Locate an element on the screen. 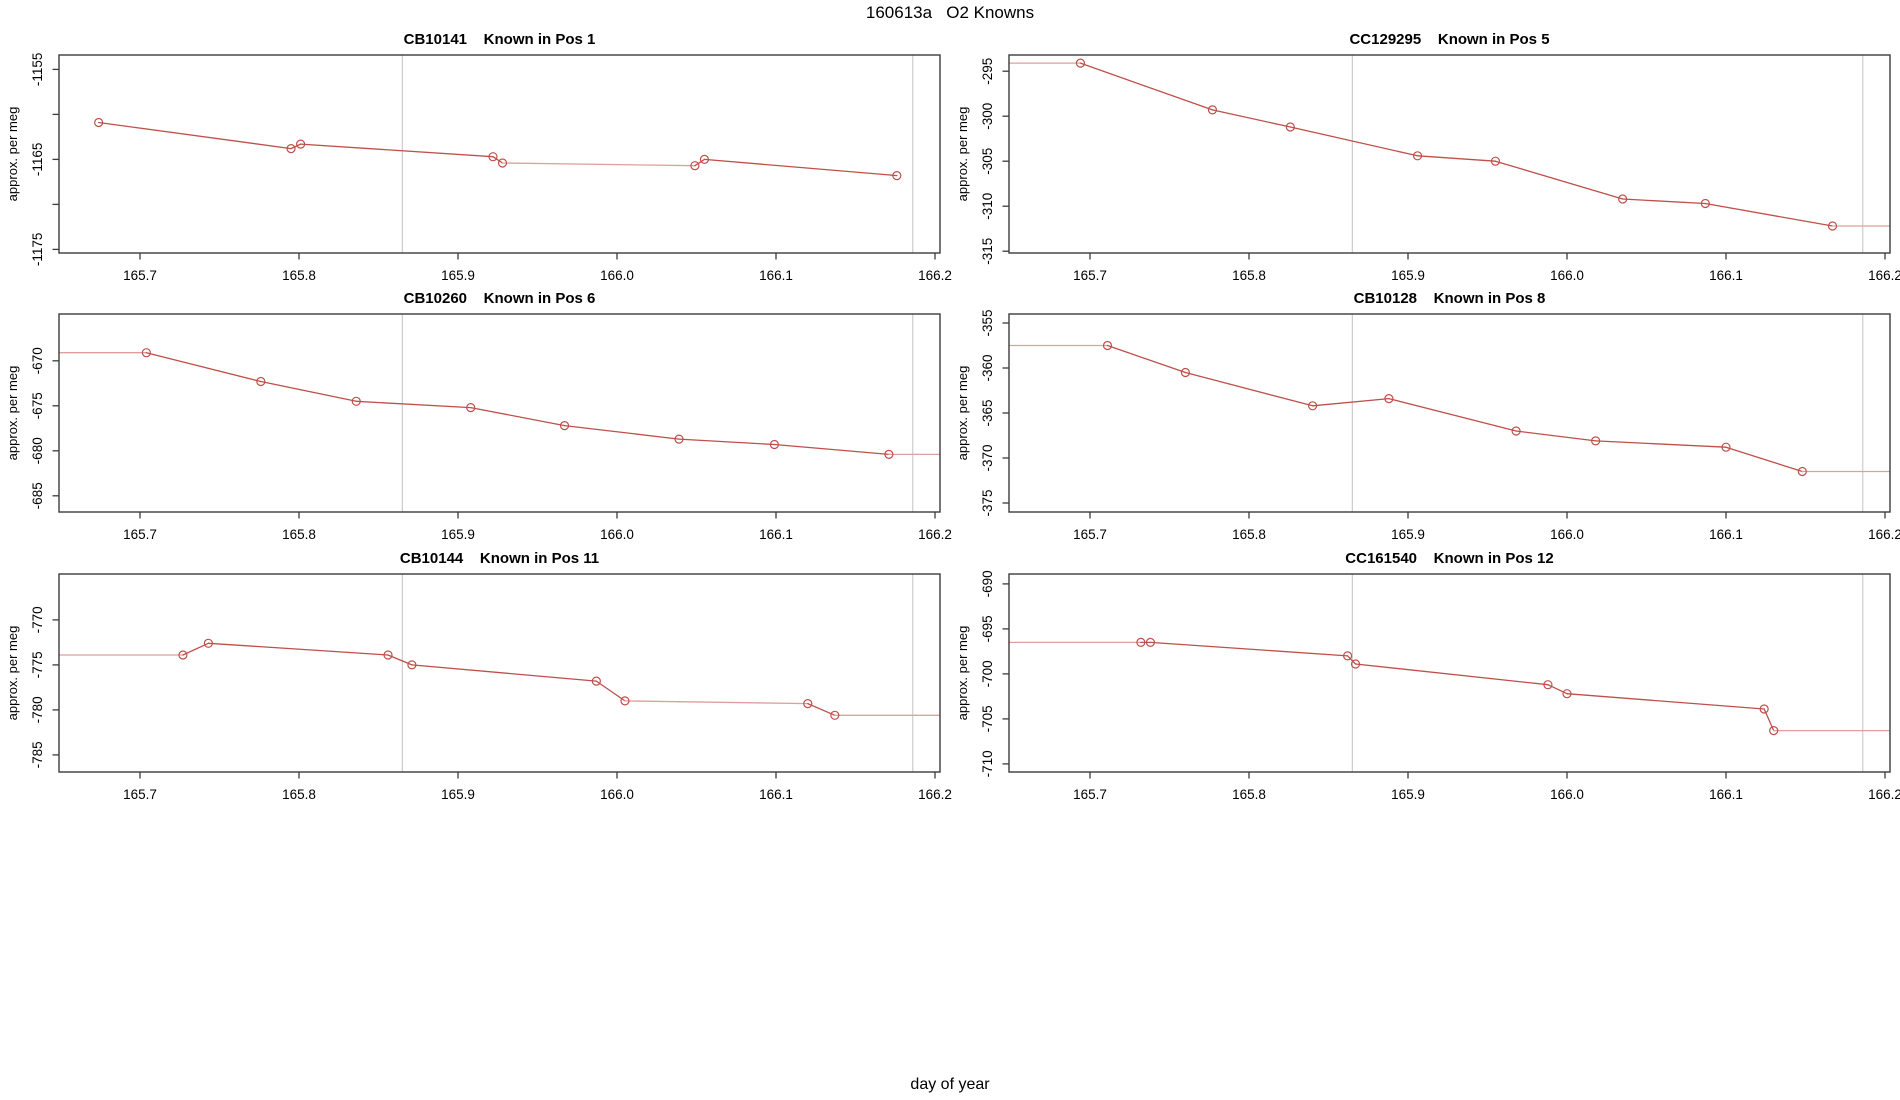 This screenshot has width=1900, height=1100. plot-title-cb10128: CB10128 Known in Pos 8 is located at coordinates (1449, 298).